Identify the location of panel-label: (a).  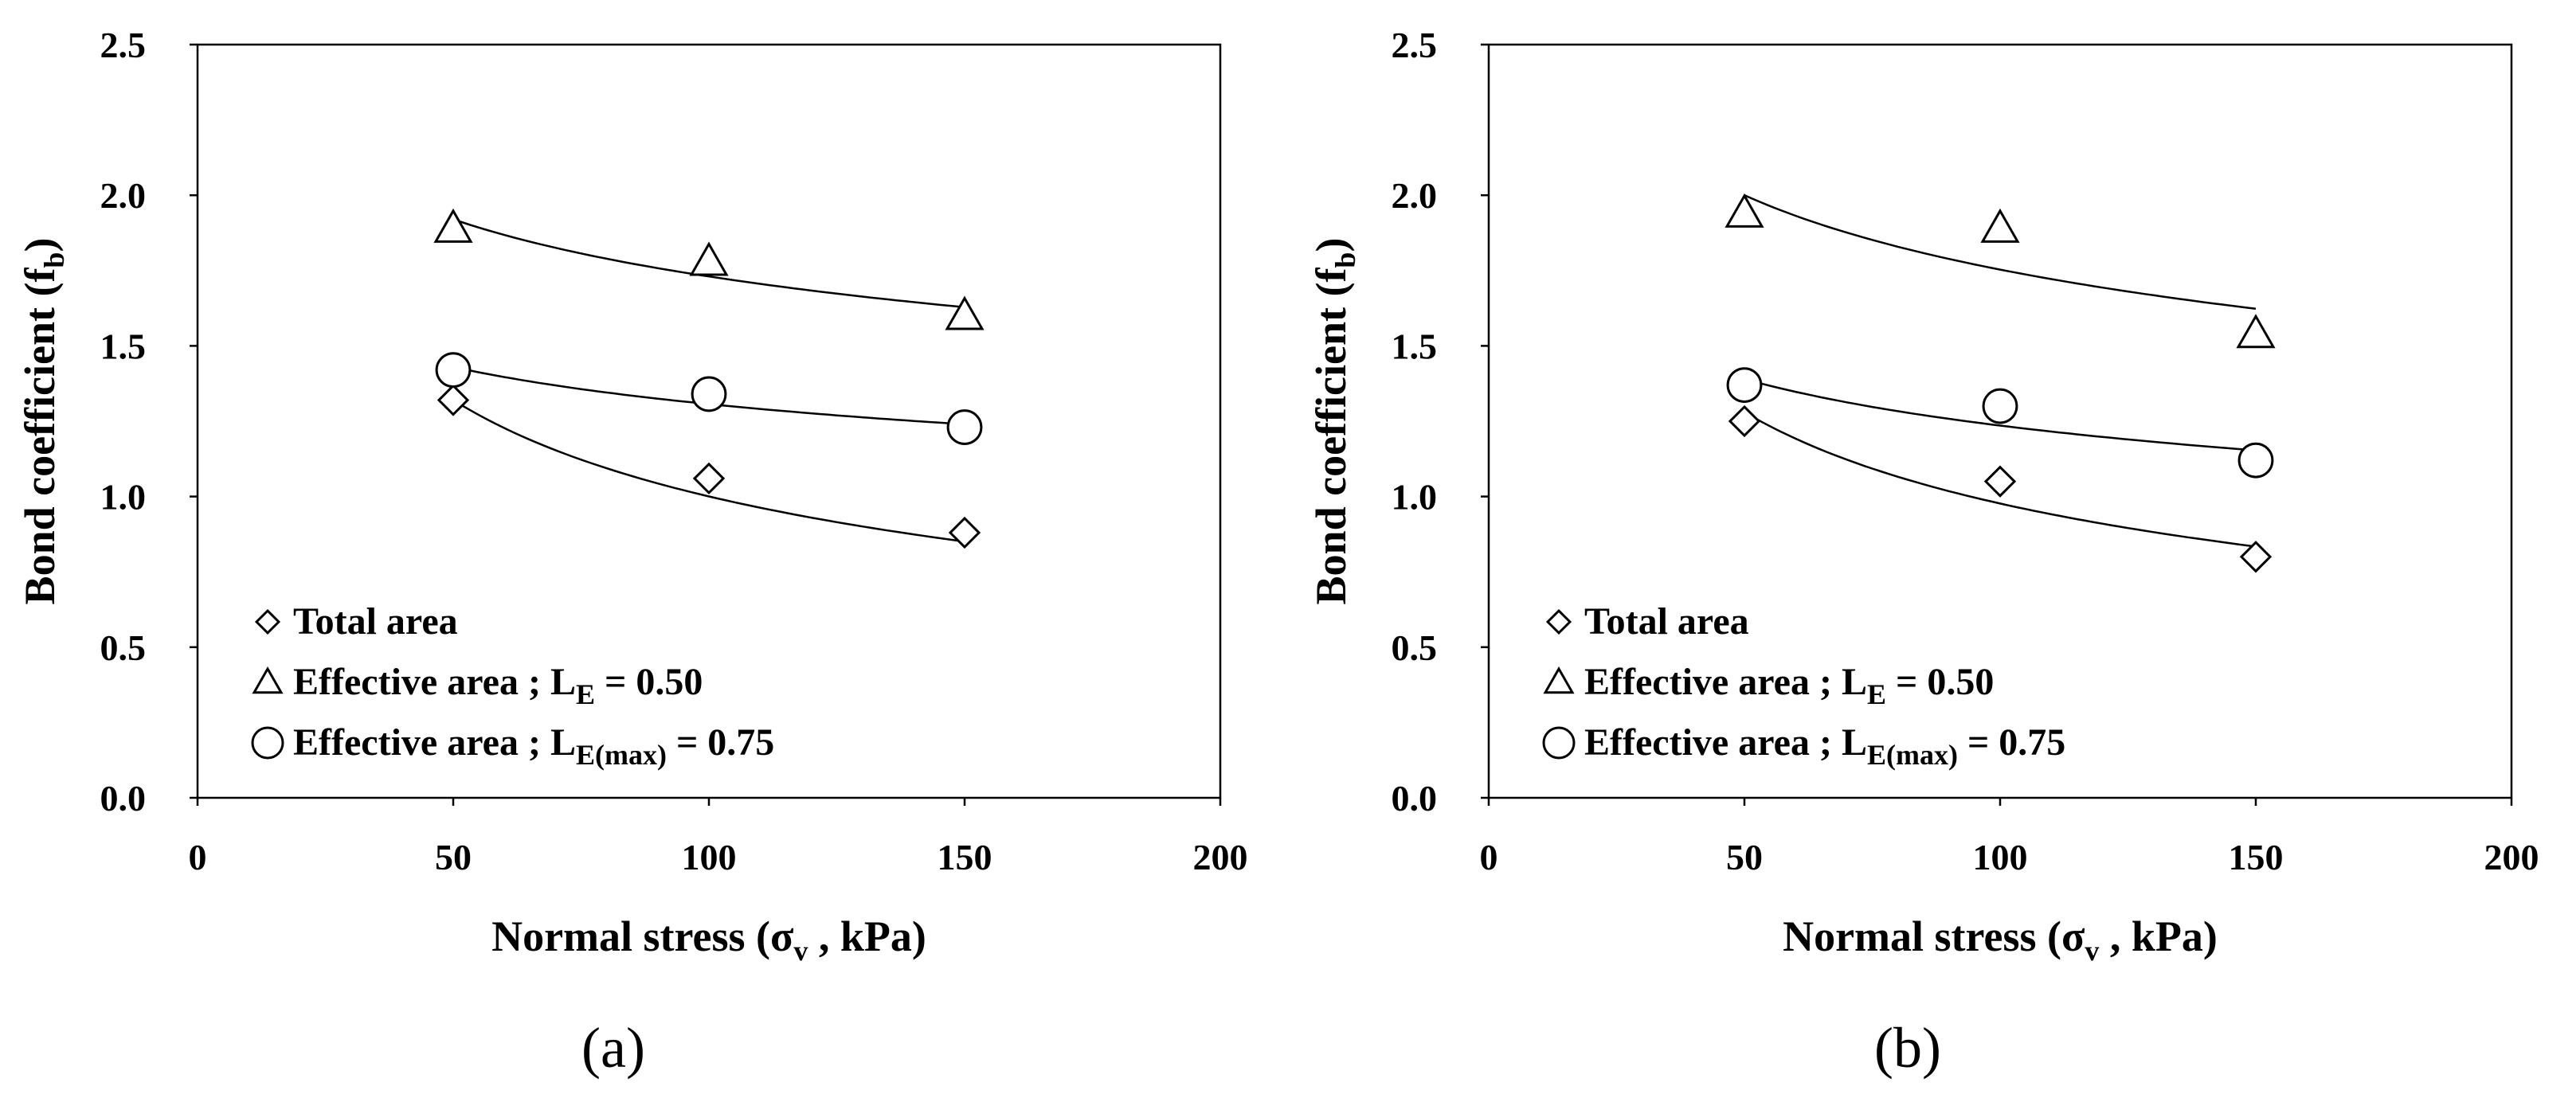
(613, 1048).